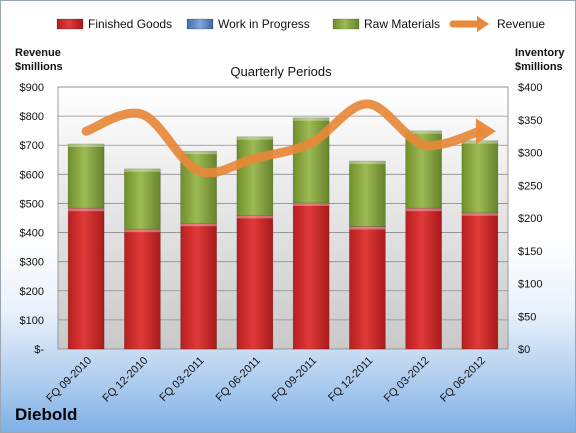 Image resolution: width=576 pixels, height=433 pixels. Describe the element at coordinates (32, 175) in the screenshot. I see `left-tick-label: $600` at that location.